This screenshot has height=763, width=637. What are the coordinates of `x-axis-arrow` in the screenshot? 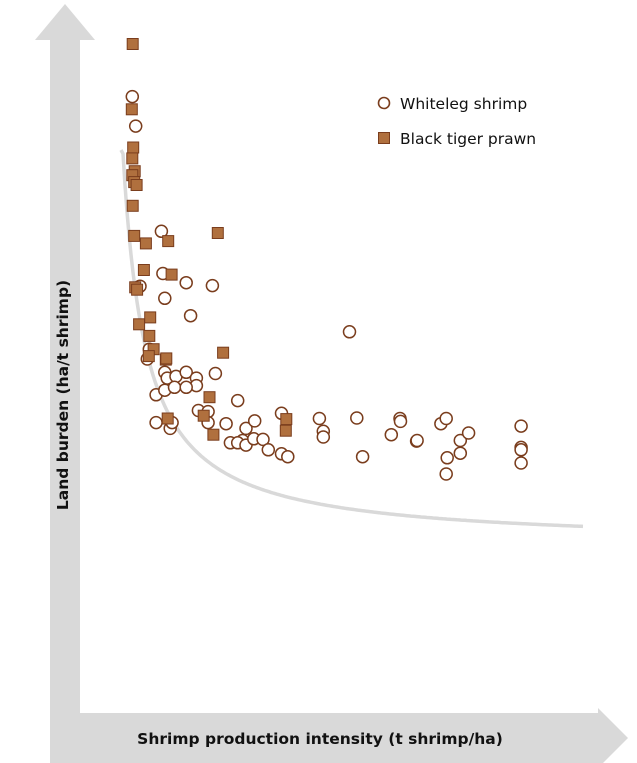 It's located at (339, 735).